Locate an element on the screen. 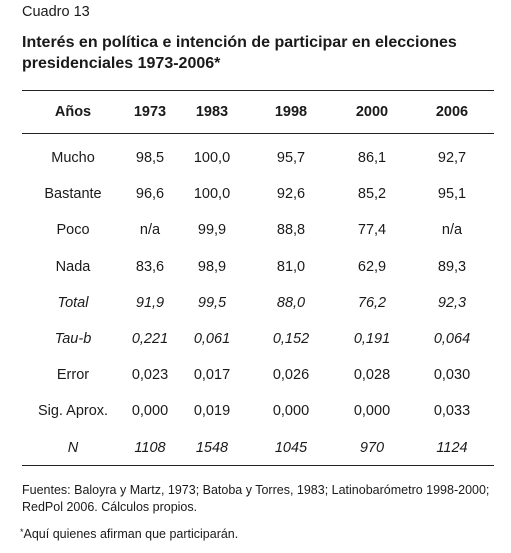 The height and width of the screenshot is (553, 511). top-rule is located at coordinates (258, 90).